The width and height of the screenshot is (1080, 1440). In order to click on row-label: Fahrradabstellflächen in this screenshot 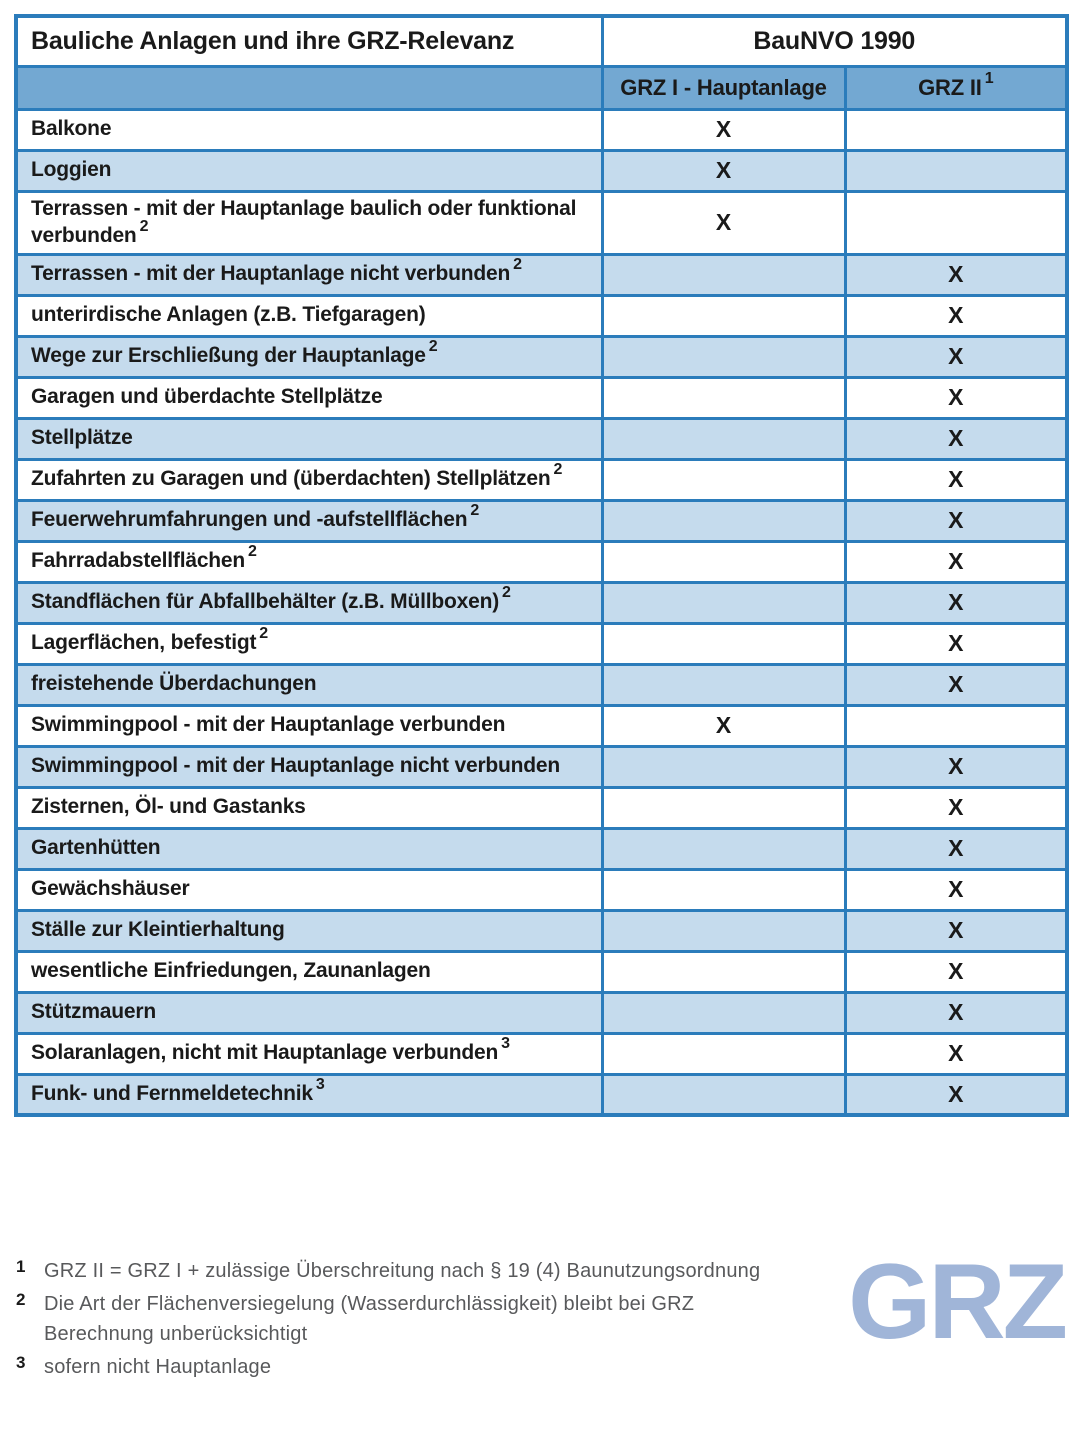, I will do `click(138, 561)`.